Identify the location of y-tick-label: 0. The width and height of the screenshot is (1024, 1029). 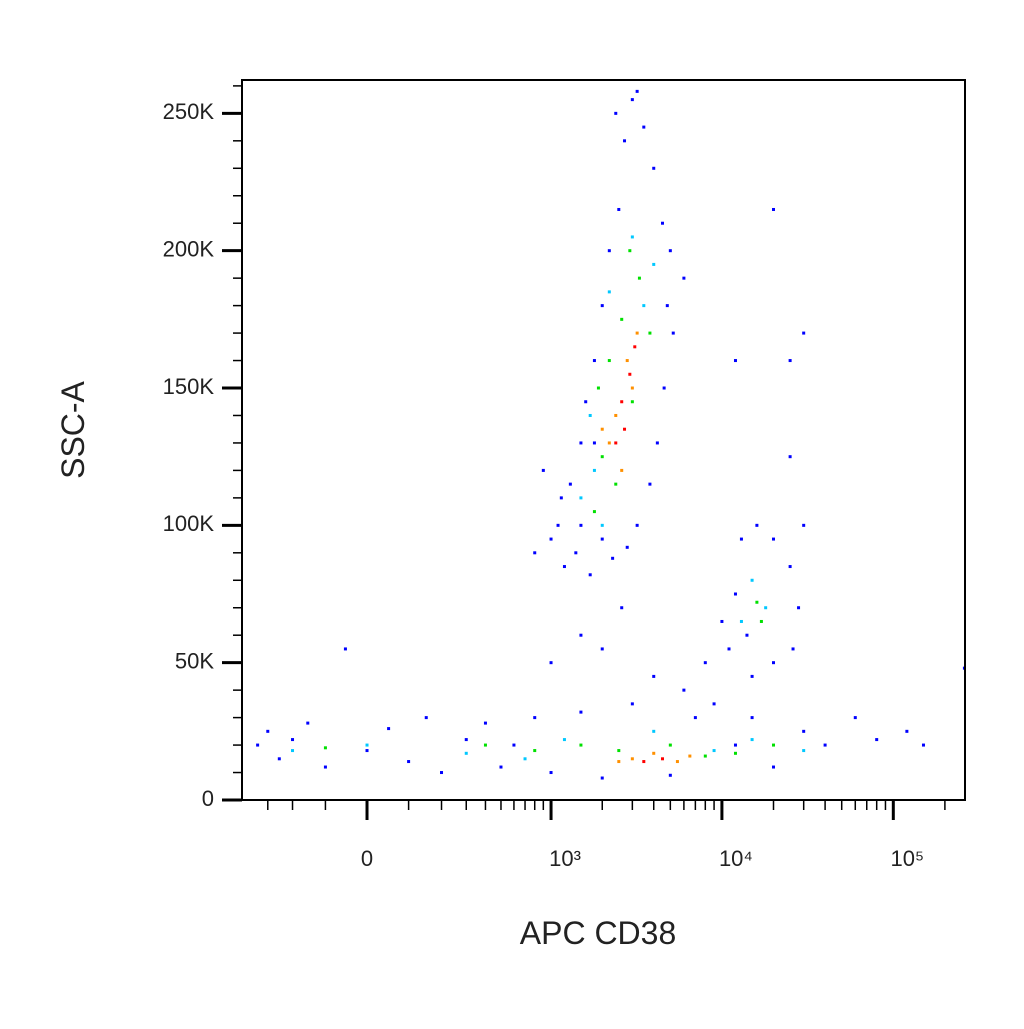
(208, 798).